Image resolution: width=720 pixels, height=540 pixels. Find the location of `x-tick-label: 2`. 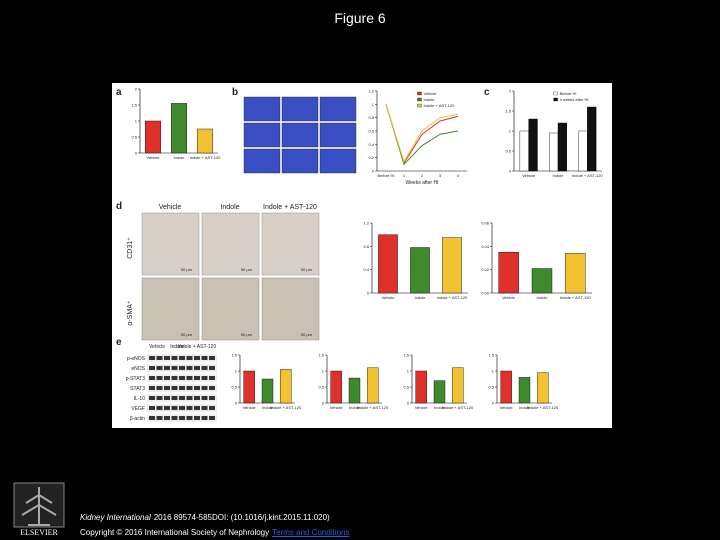

x-tick-label: 2 is located at coordinates (422, 175).